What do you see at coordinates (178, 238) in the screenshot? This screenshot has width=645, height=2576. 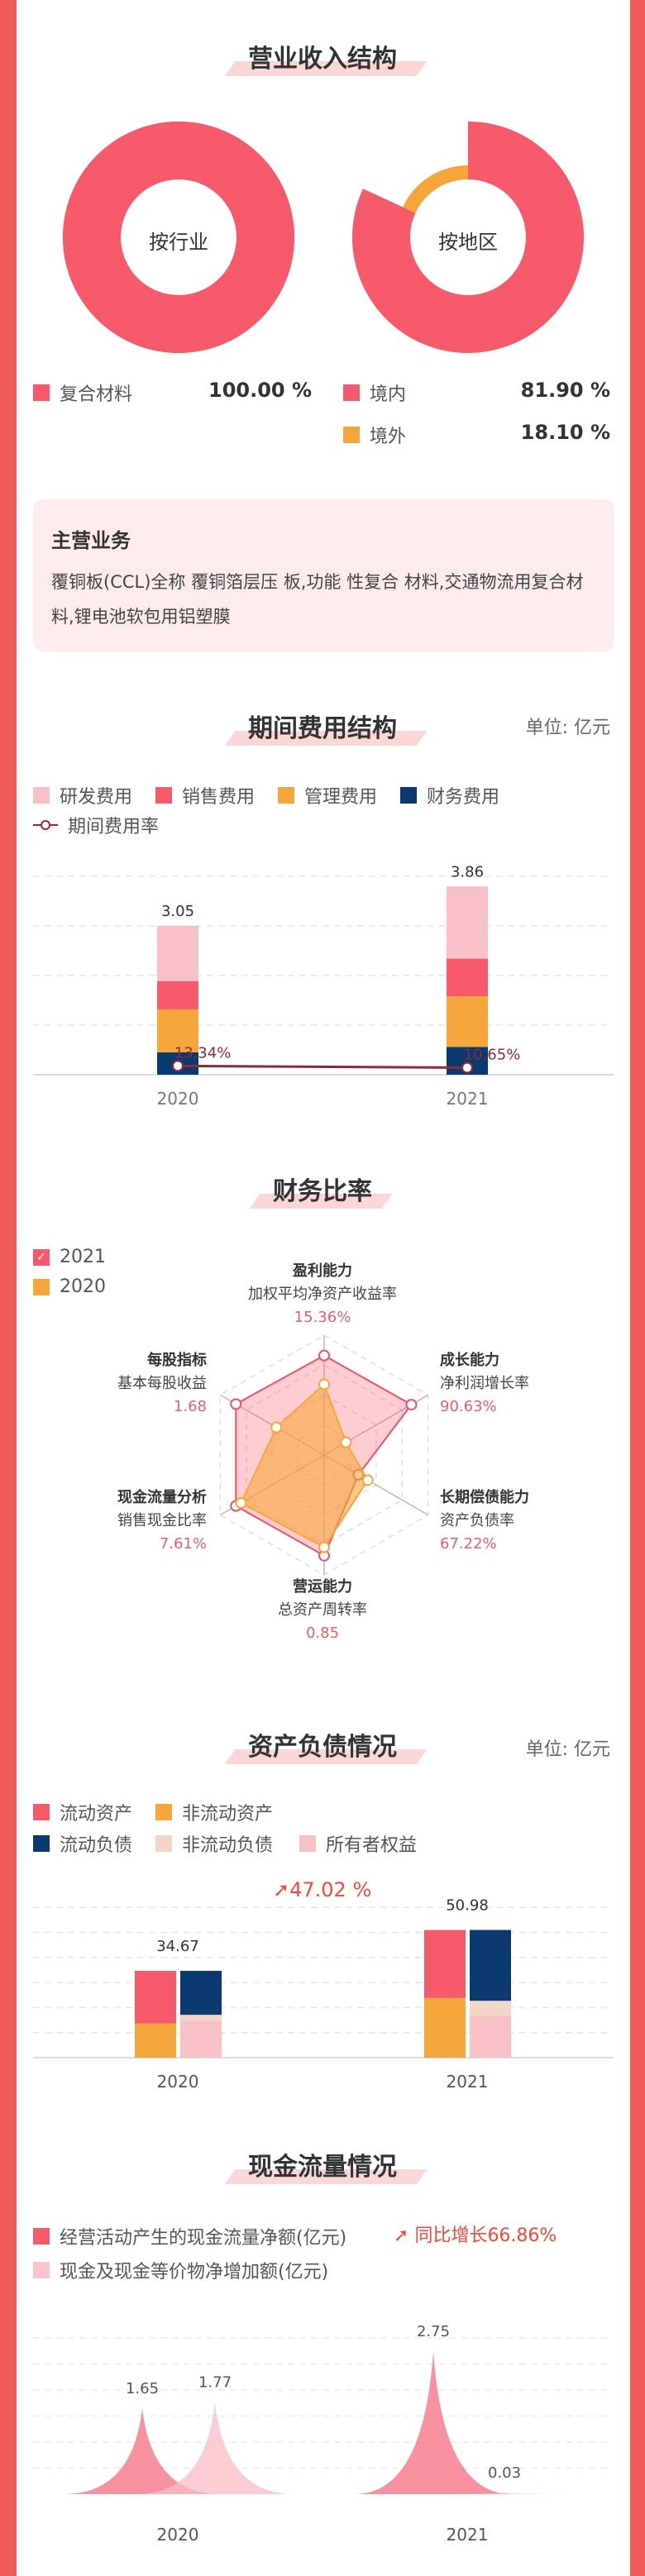 I see `donut-slice-composite` at bounding box center [178, 238].